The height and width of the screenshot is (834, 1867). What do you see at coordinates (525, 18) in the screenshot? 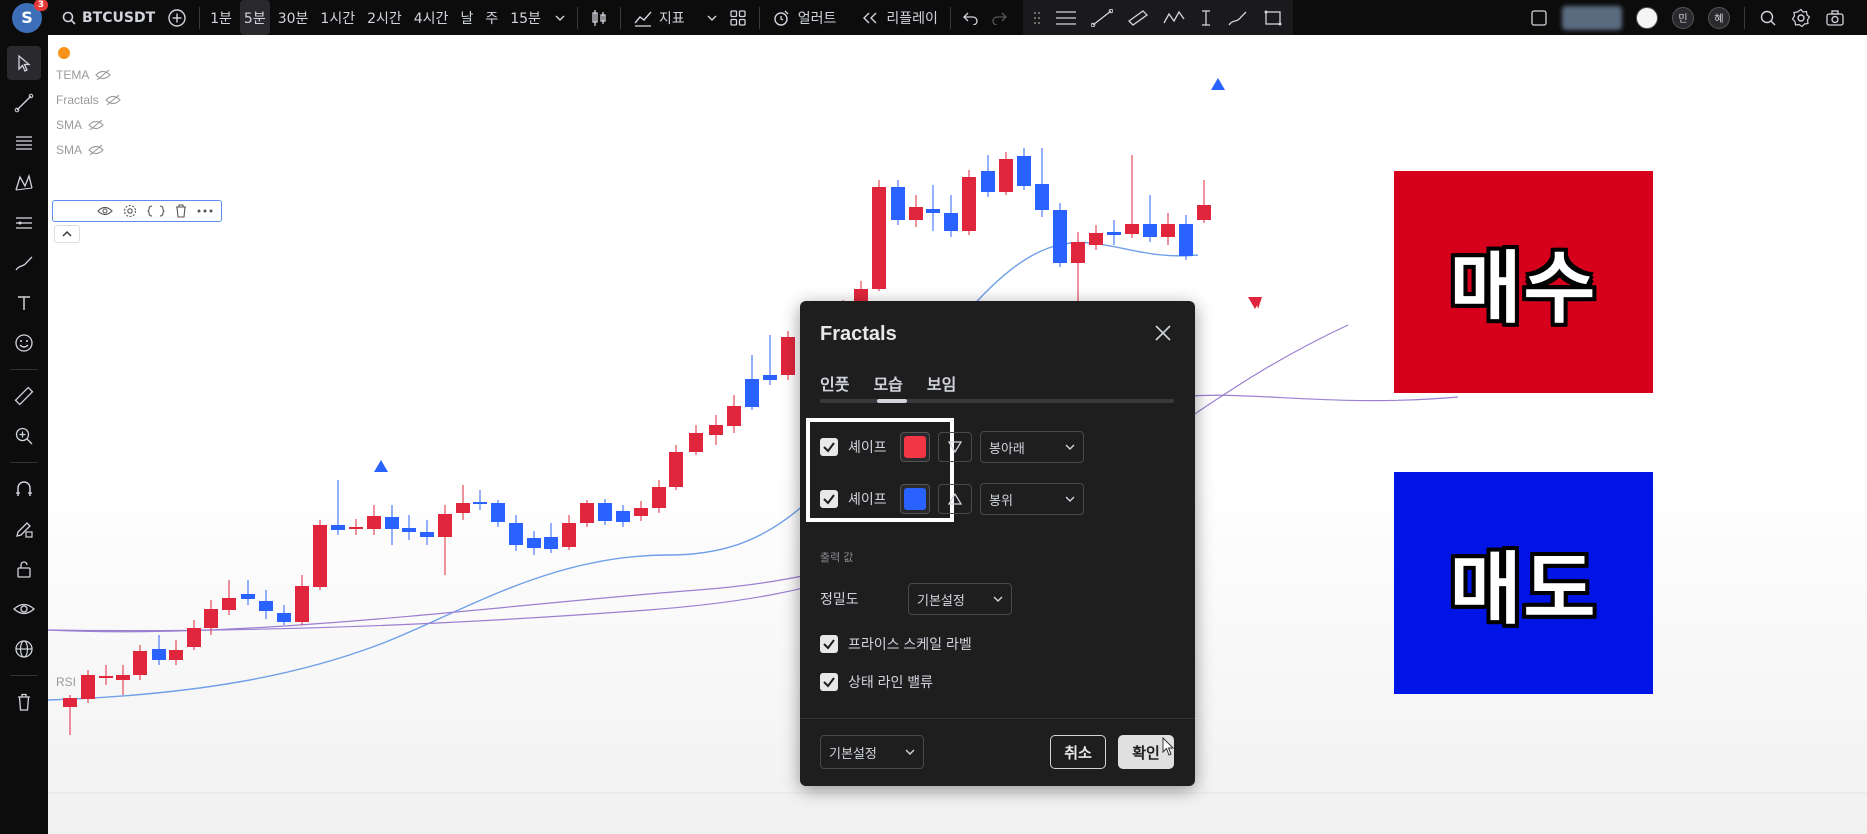
I see `timeframe-15m: 15분` at bounding box center [525, 18].